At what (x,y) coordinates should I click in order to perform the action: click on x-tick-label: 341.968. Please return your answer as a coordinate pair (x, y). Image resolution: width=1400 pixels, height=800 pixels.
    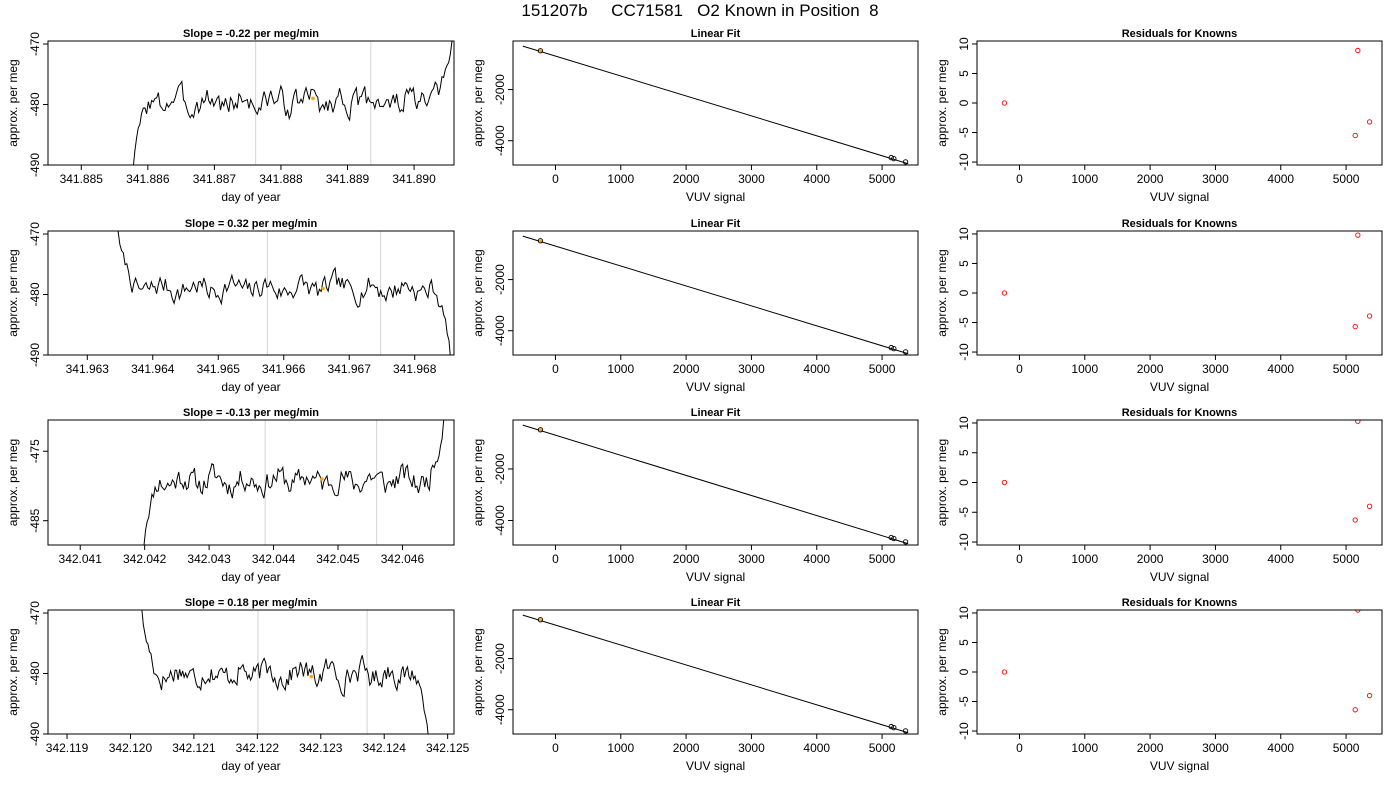
    Looking at the image, I should click on (415, 369).